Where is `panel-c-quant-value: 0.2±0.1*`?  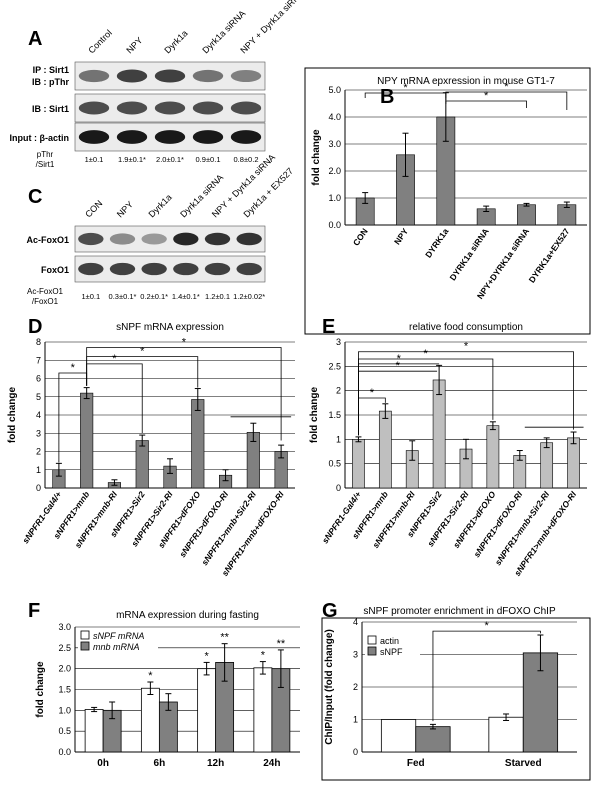
panel-c-quant-value: 0.2±0.1* is located at coordinates (154, 296).